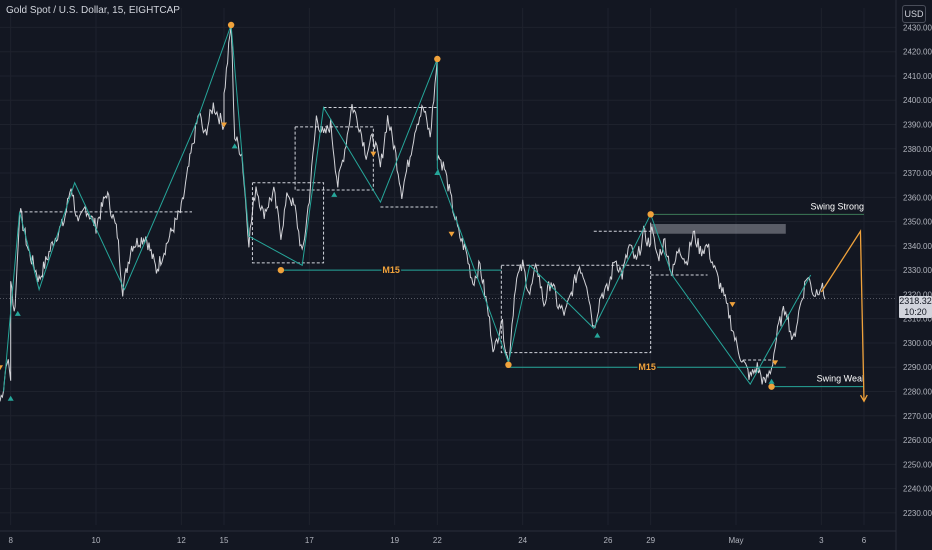  I want to click on y-tick-label: 2340.00, so click(917, 246).